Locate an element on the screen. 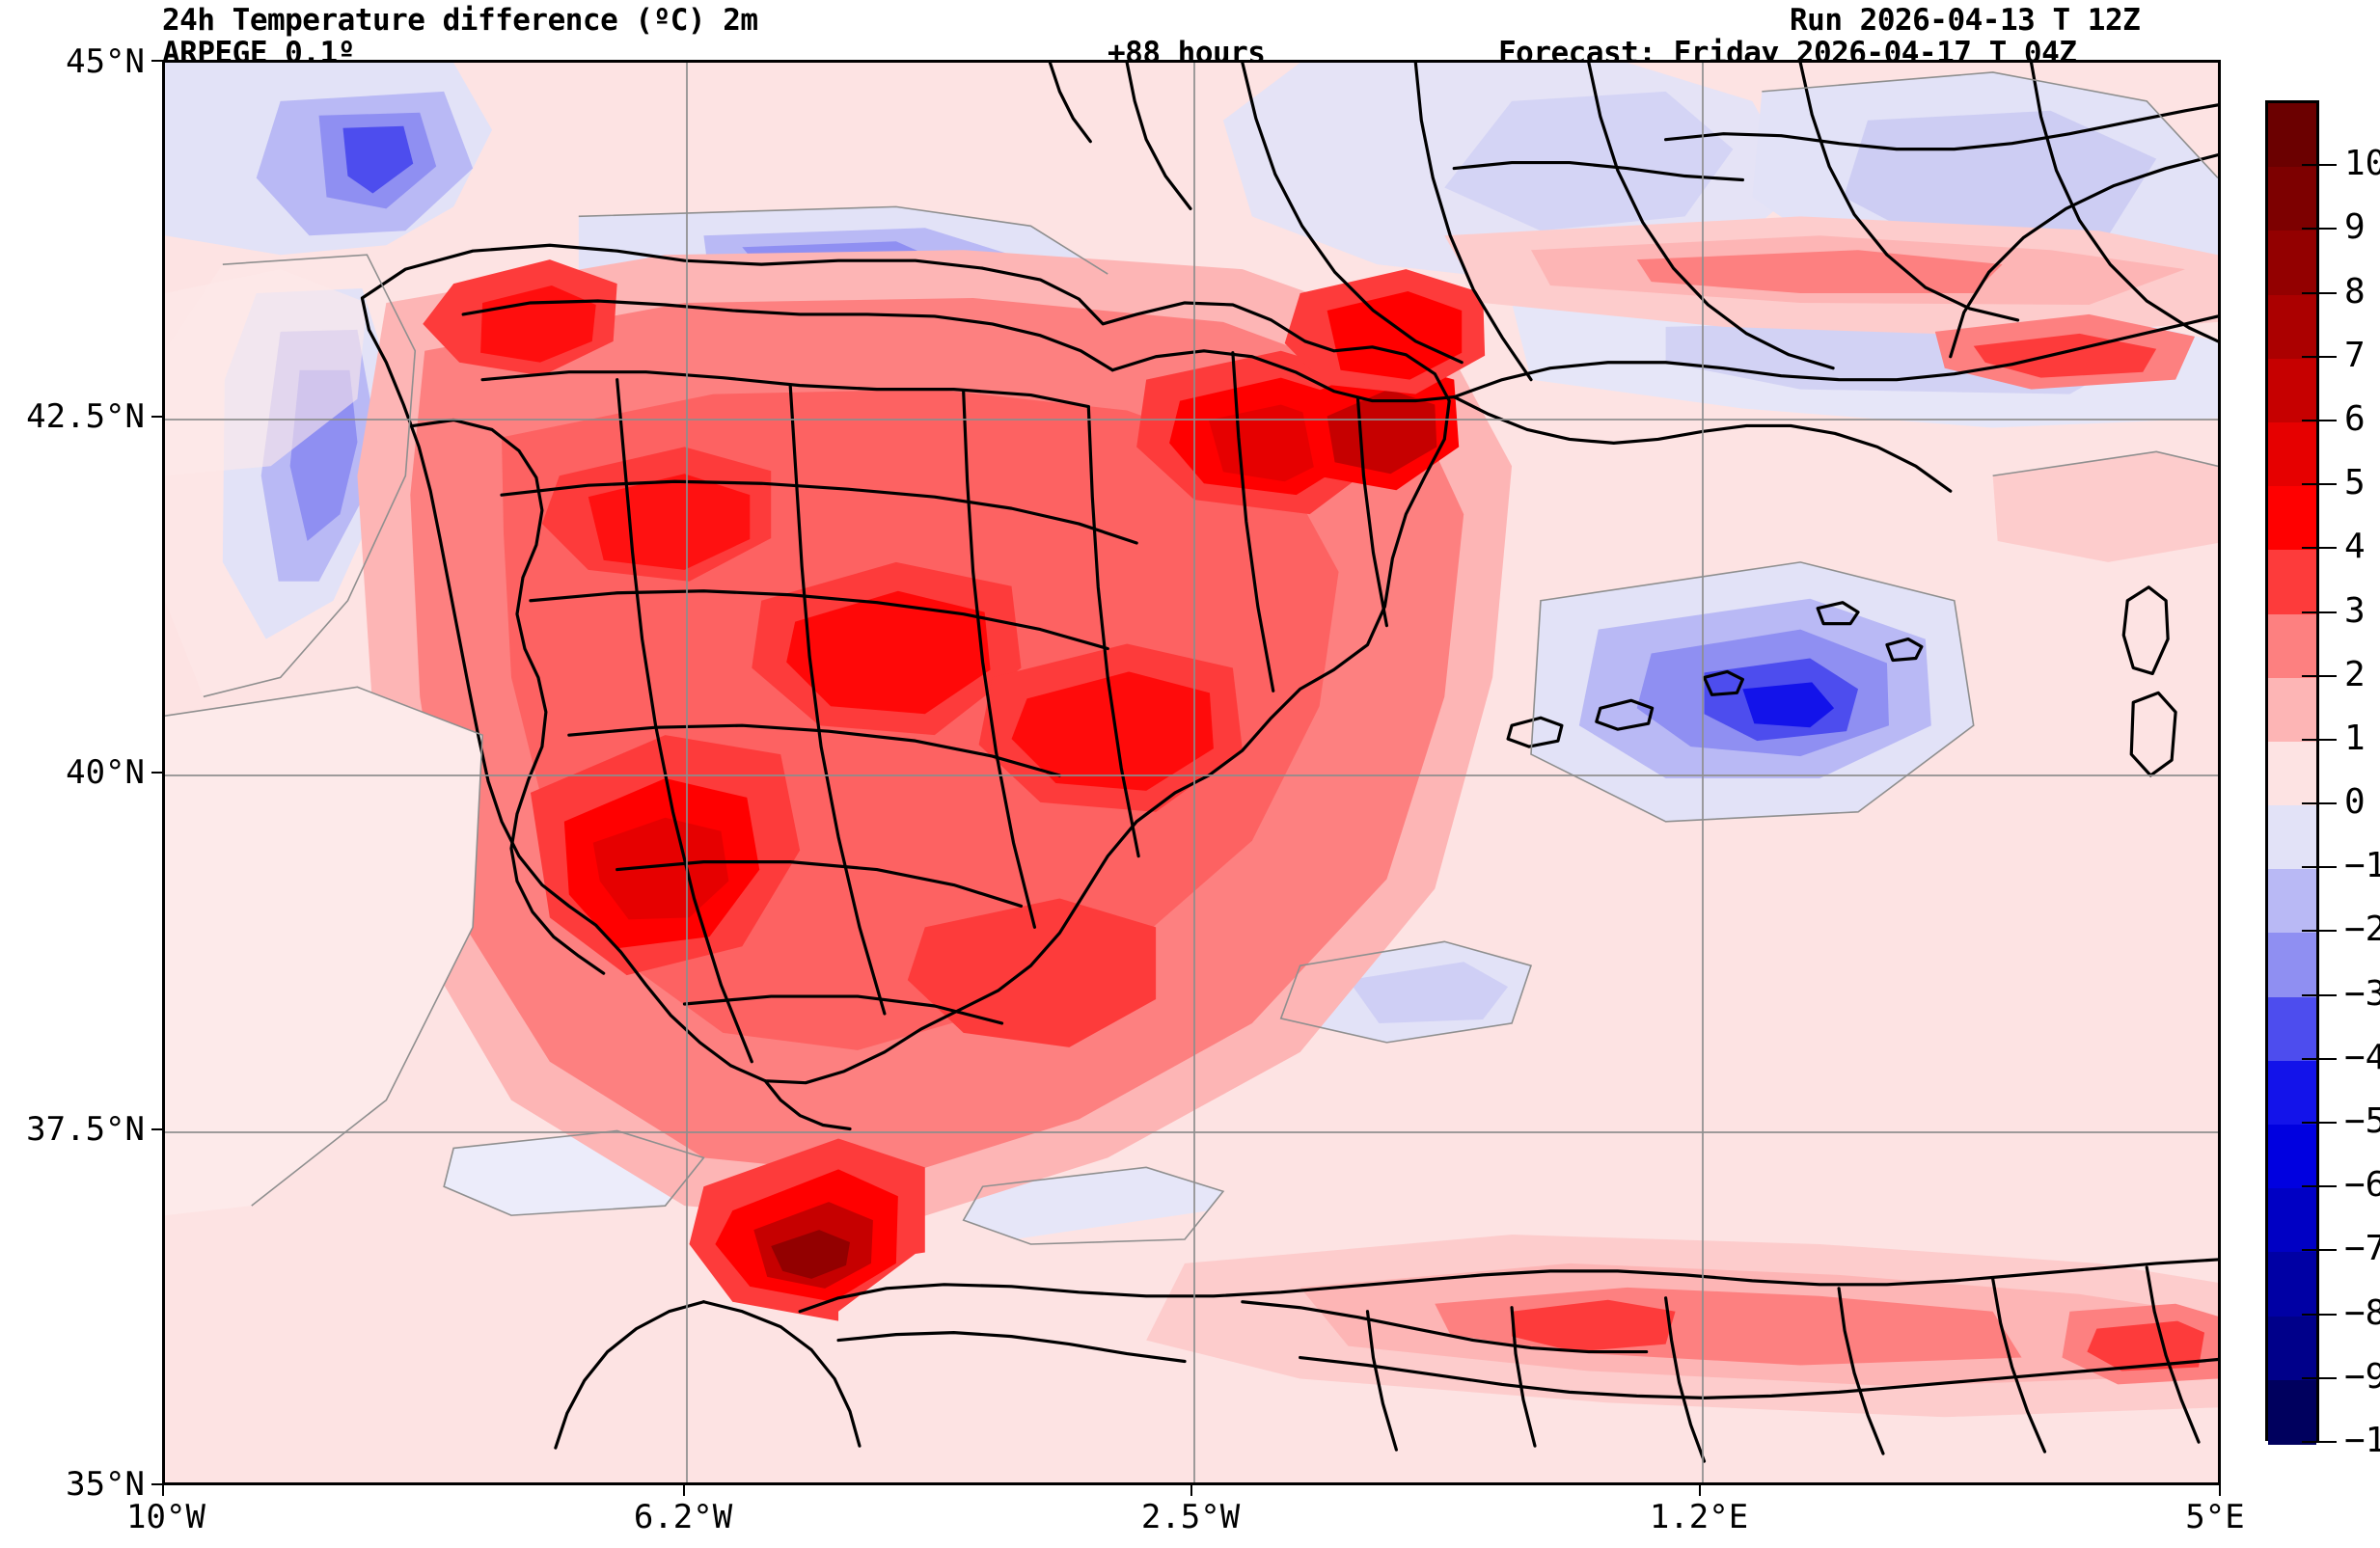 This screenshot has width=2380, height=1548. xtick-label-2.5W: 2.5°W is located at coordinates (1191, 1517).